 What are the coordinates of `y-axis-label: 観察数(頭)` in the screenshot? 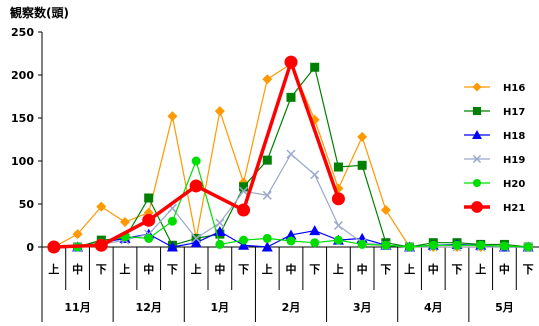 It's located at (39, 12).